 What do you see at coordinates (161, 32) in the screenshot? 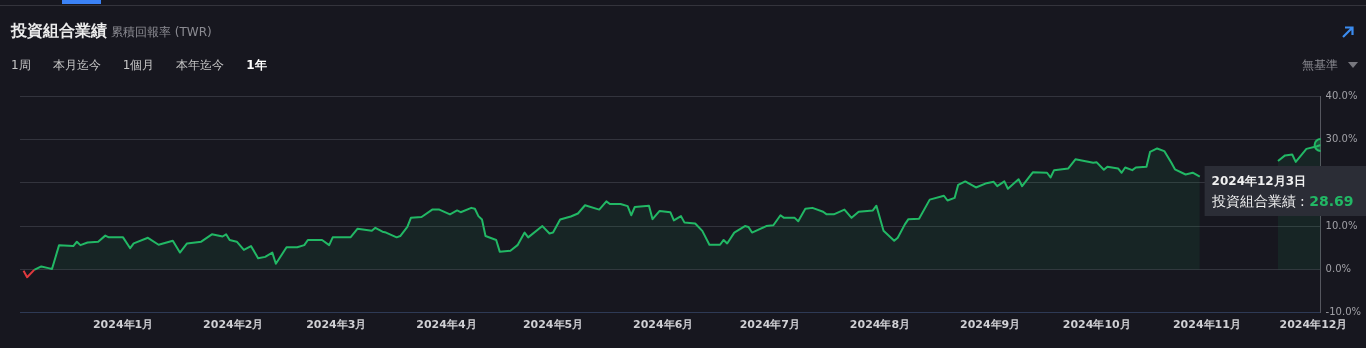
I see `chart-subtitle: 累積回報率 (TWR)` at bounding box center [161, 32].